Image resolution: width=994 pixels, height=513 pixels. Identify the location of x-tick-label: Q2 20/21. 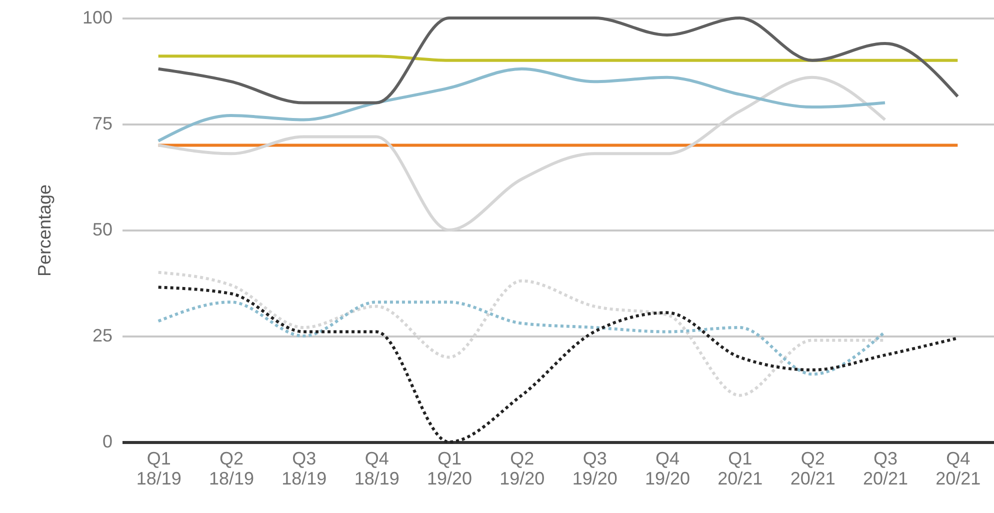
(813, 468).